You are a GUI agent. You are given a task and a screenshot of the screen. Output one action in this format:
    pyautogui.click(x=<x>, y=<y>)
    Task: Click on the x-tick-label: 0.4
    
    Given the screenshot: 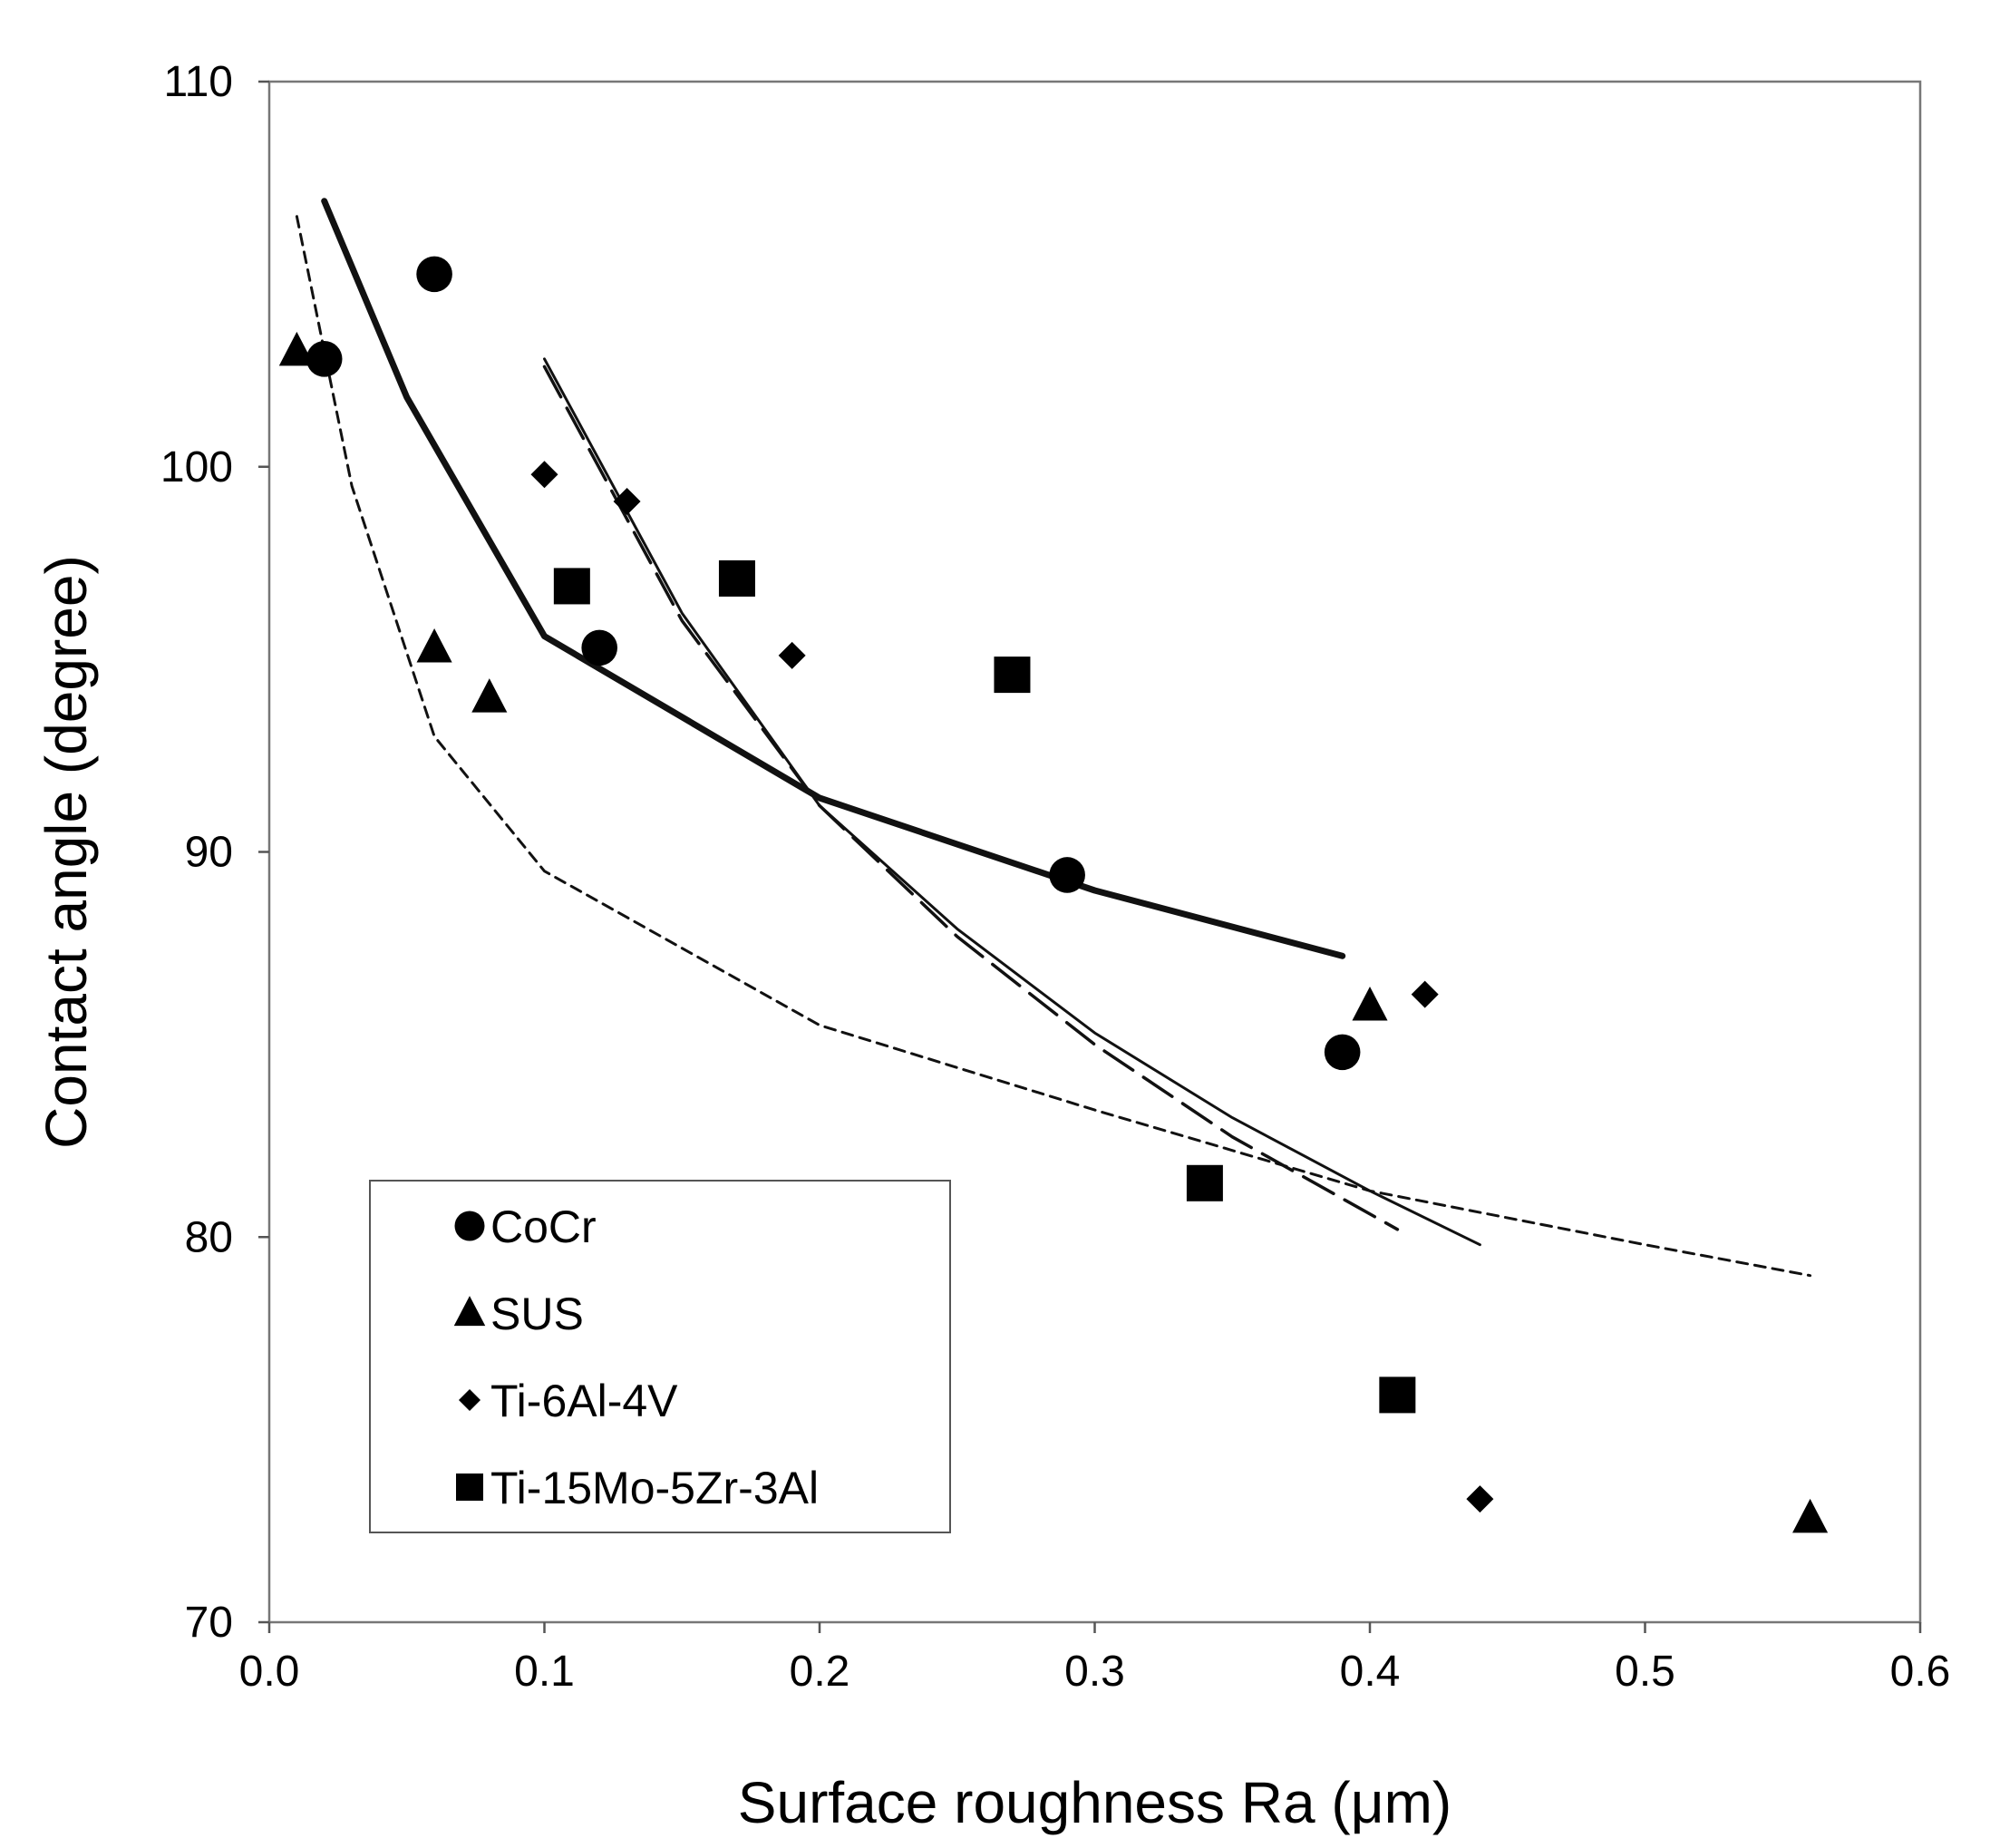 What is the action you would take?
    pyautogui.click(x=1370, y=1672)
    